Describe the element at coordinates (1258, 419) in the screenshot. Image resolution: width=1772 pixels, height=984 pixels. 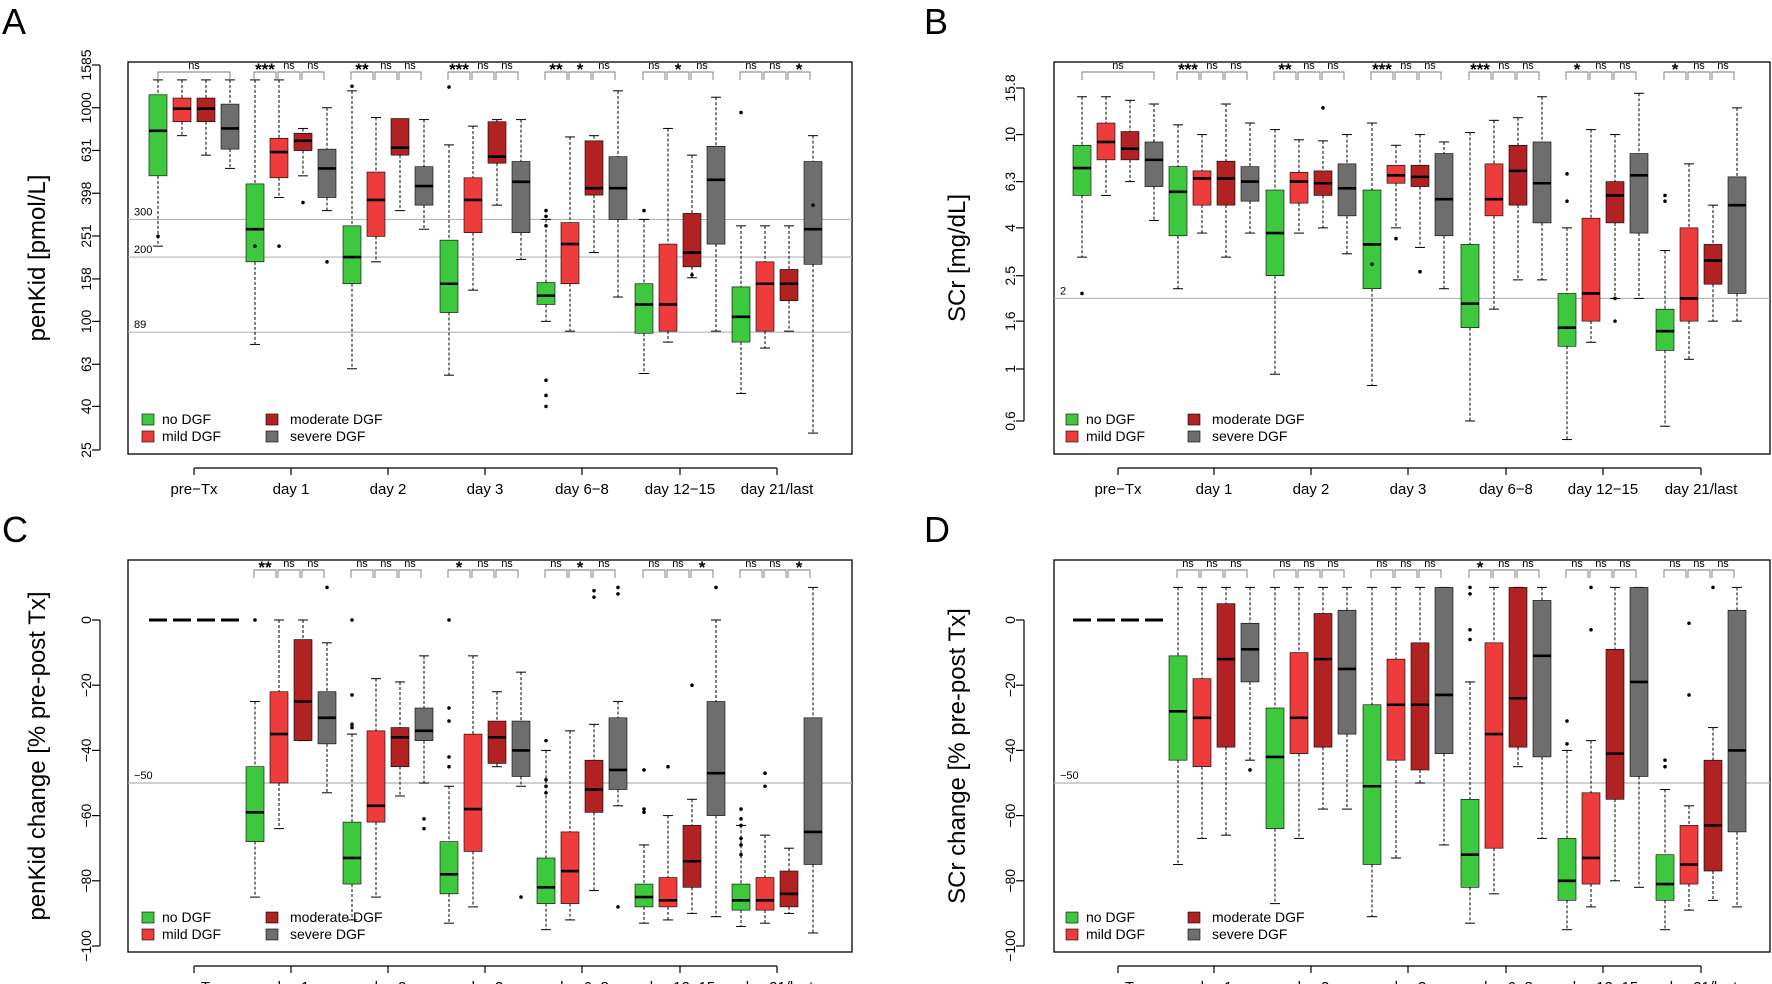
I see `legend-label-moderate-dgf: moderate DGF` at that location.